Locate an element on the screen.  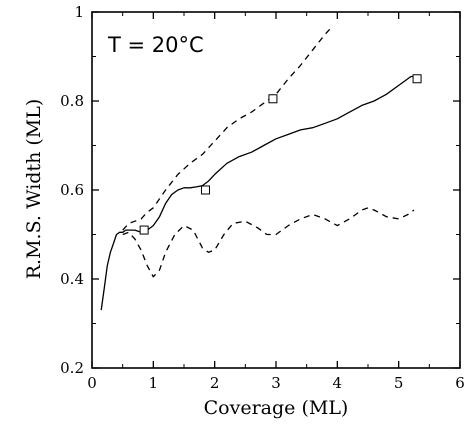
dashed-series-line is located at coordinates (268, 242).